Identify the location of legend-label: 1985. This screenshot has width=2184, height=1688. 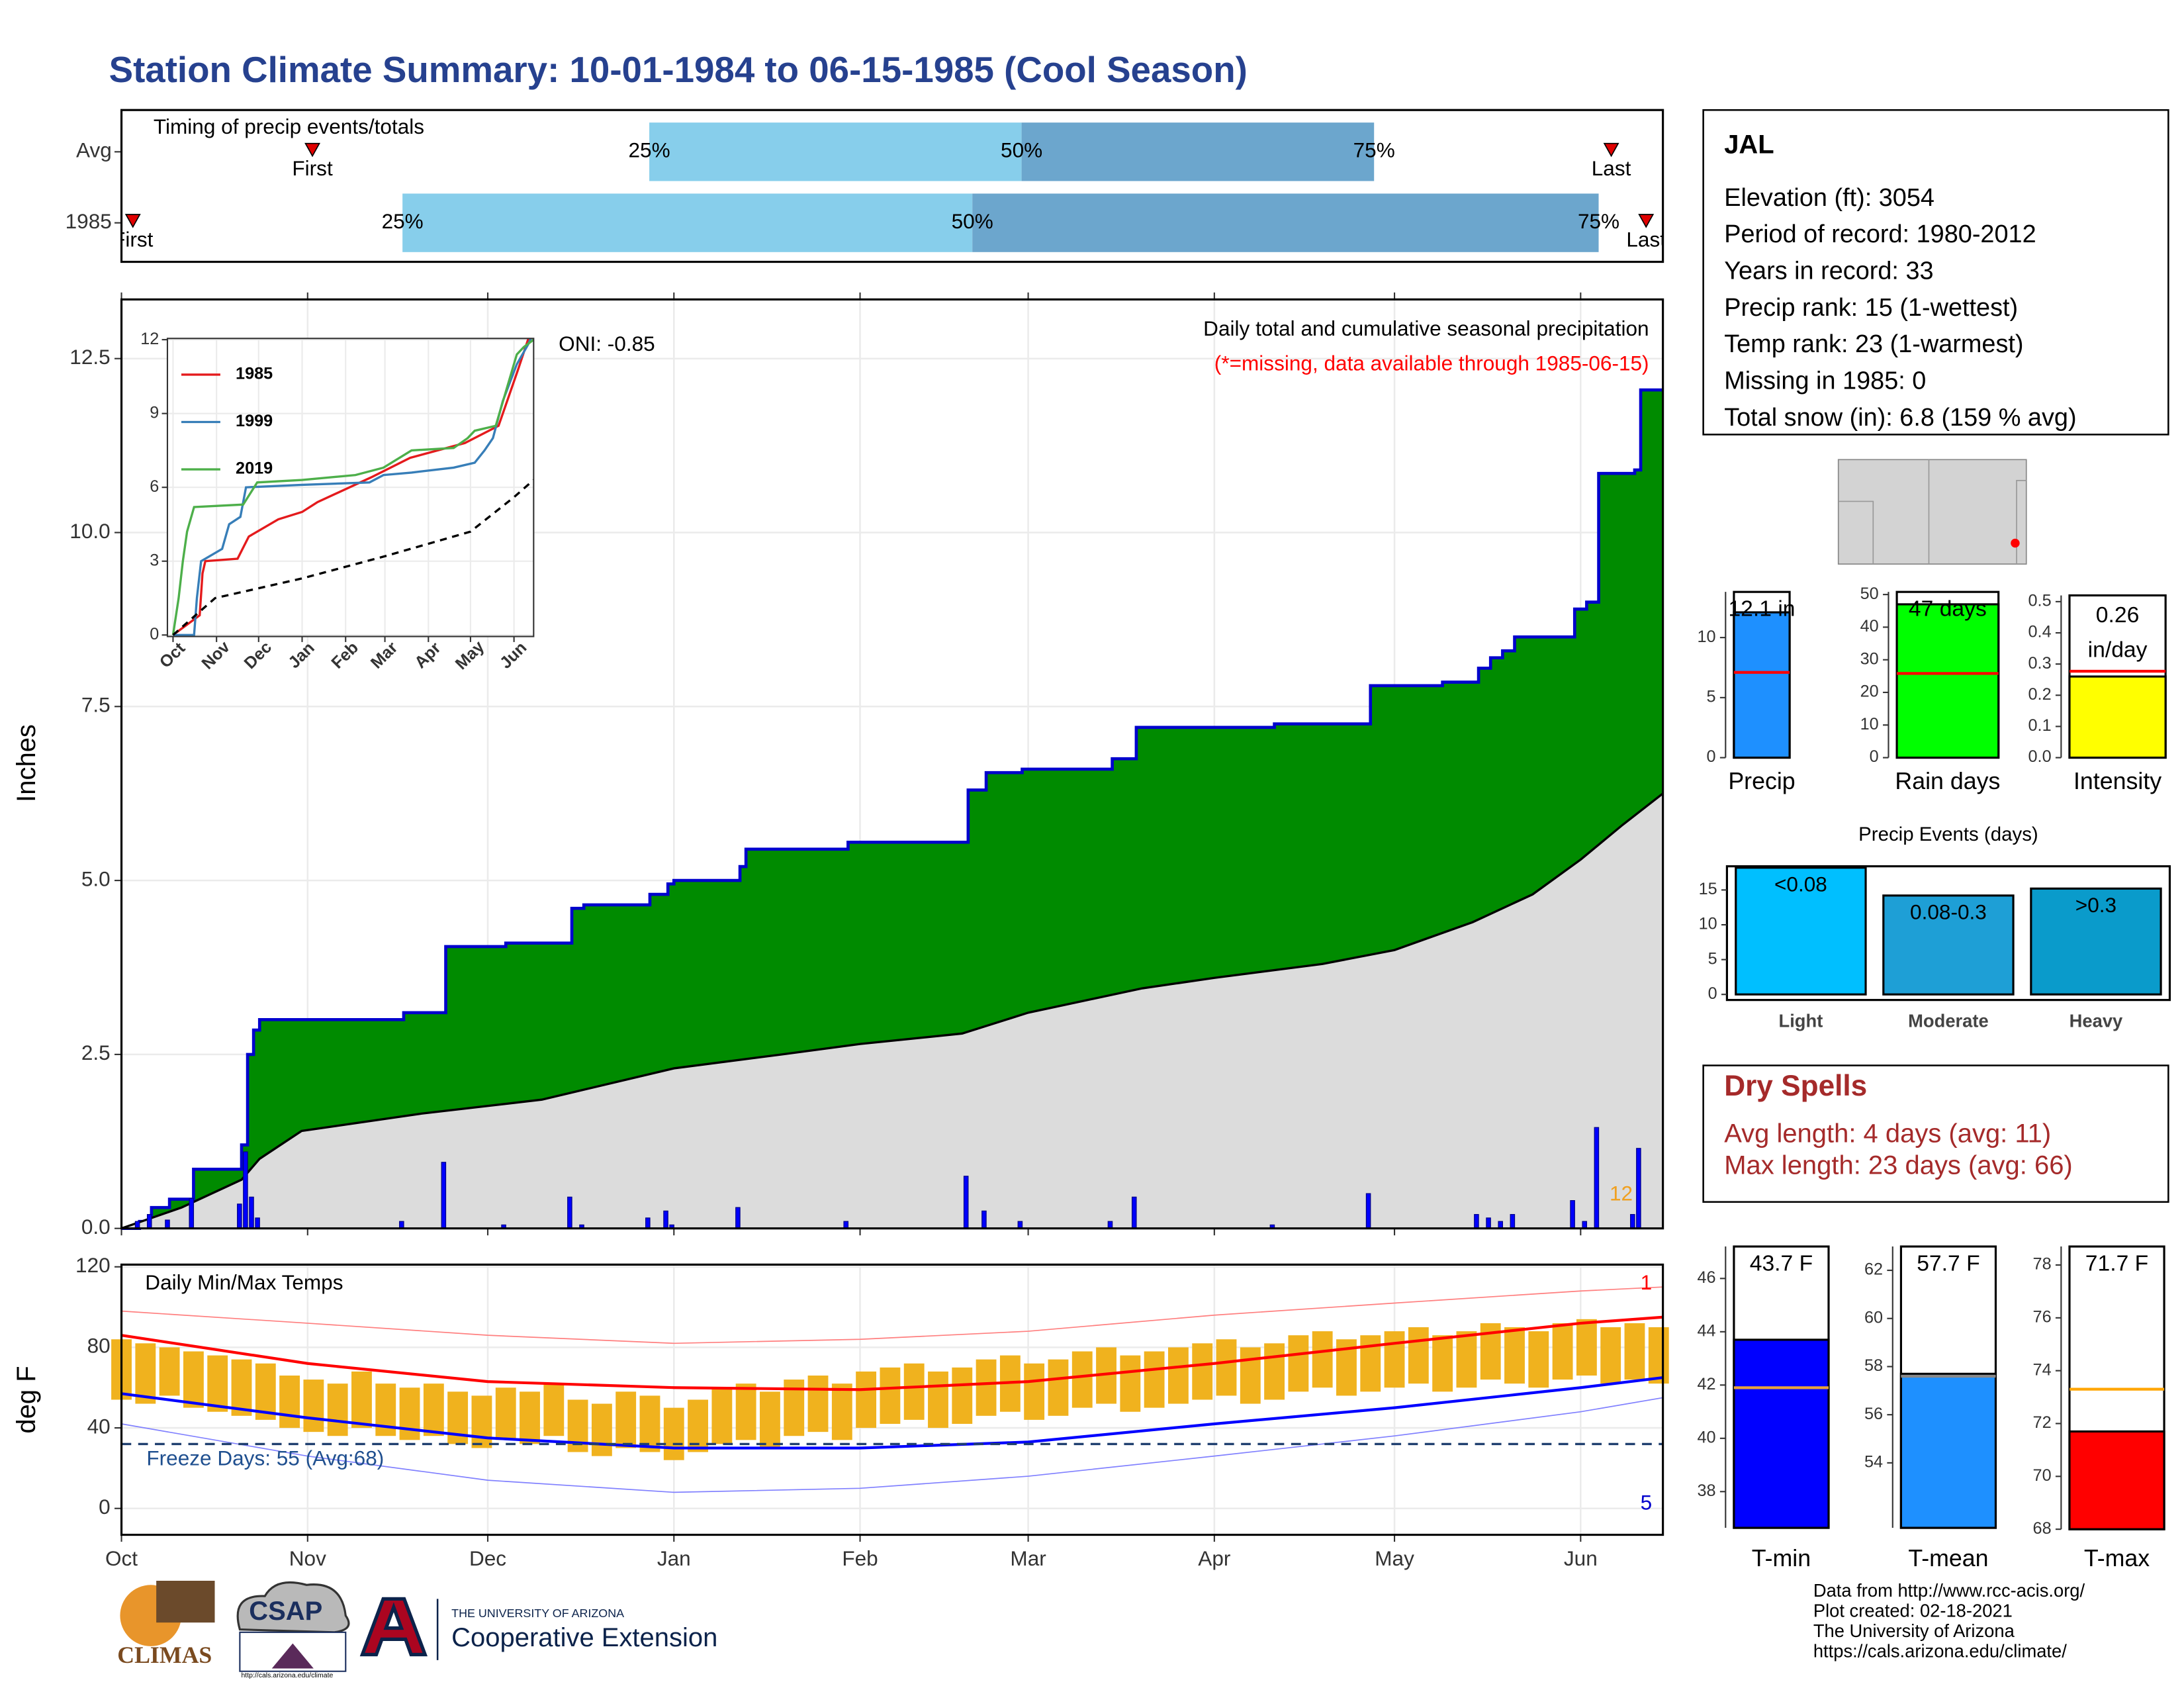
(255, 374).